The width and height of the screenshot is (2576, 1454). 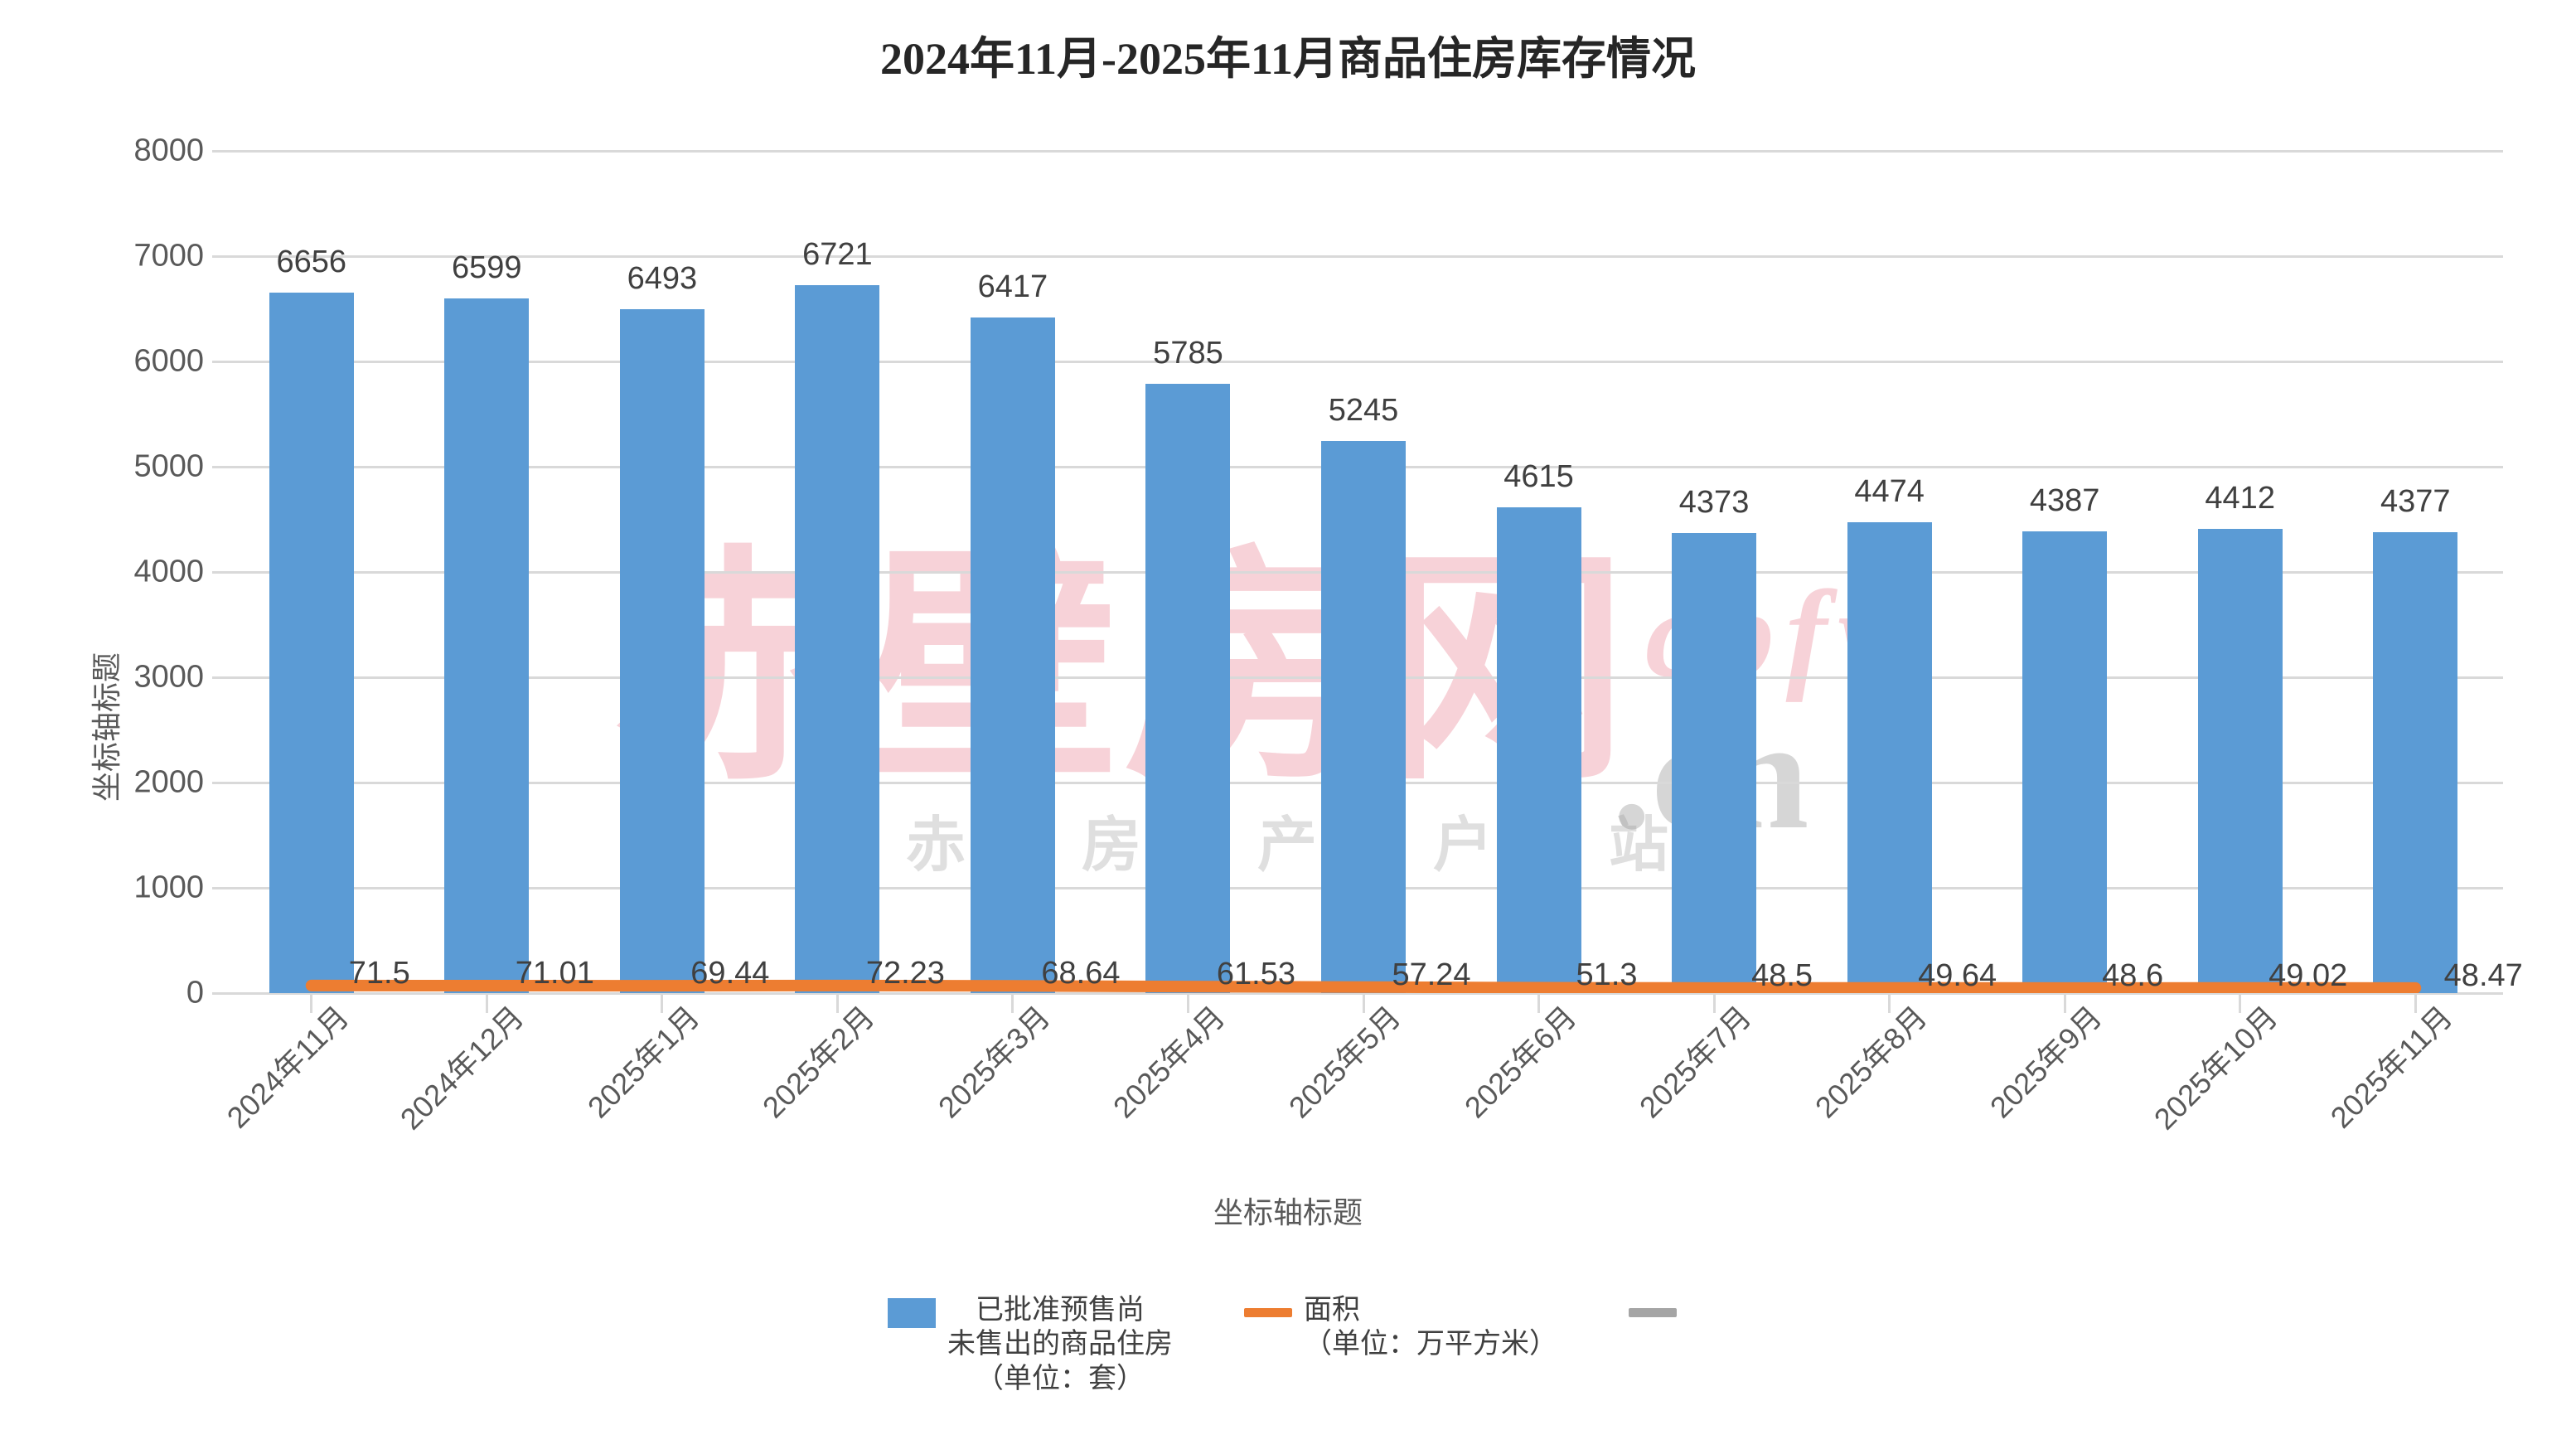 I want to click on bar-value-label: 4373, so click(x=1714, y=502).